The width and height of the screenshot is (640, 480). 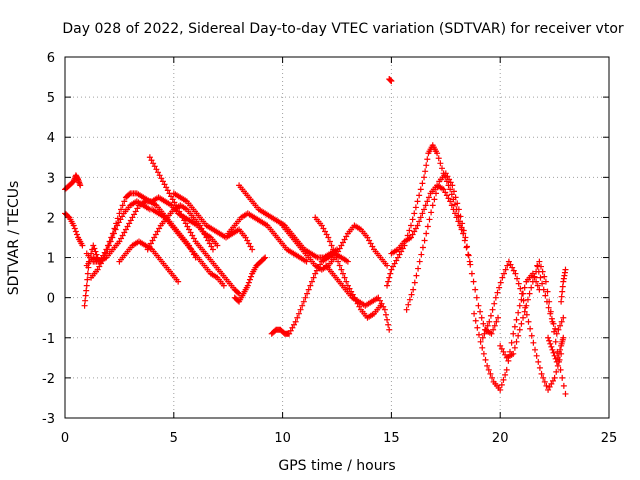 What do you see at coordinates (336, 466) in the screenshot?
I see `x-axis-label: GPS time / hours` at bounding box center [336, 466].